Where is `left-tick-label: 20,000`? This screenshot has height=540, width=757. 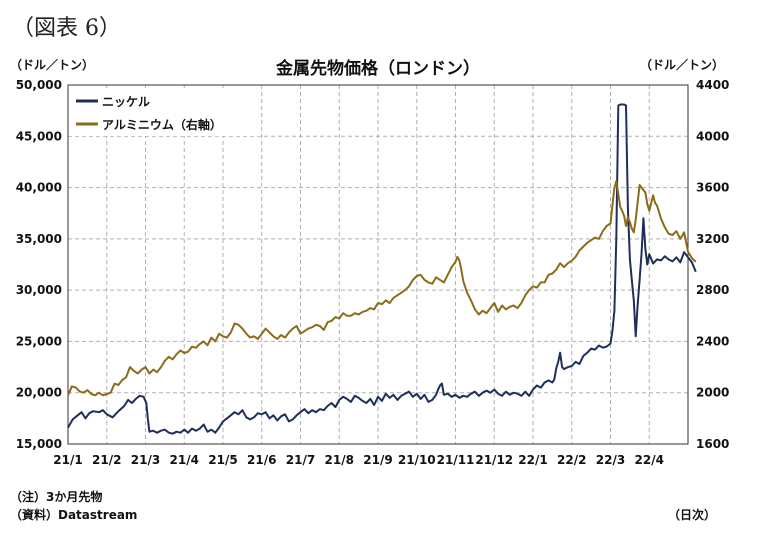
left-tick-label: 20,000 is located at coordinates (39, 393).